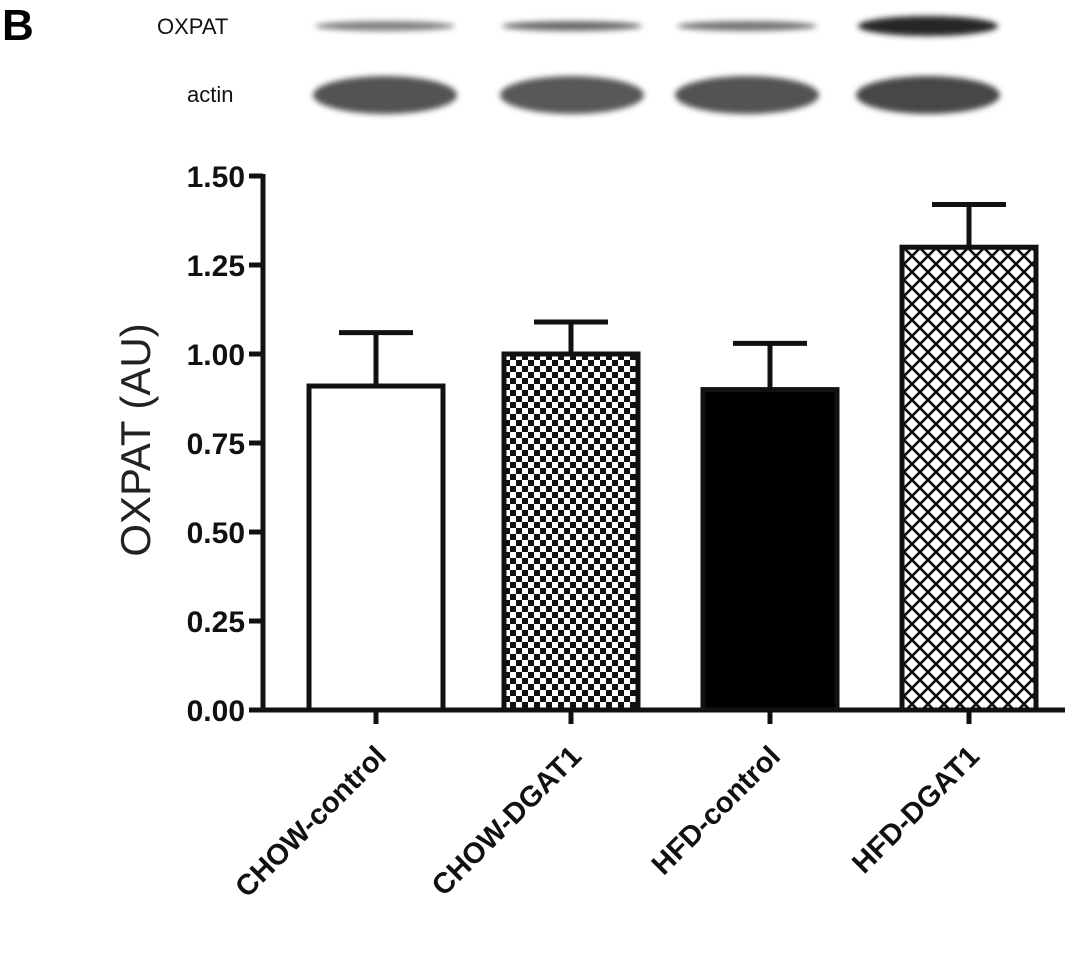 The height and width of the screenshot is (953, 1075). What do you see at coordinates (969, 478) in the screenshot?
I see `bar-hfd-dgat1` at bounding box center [969, 478].